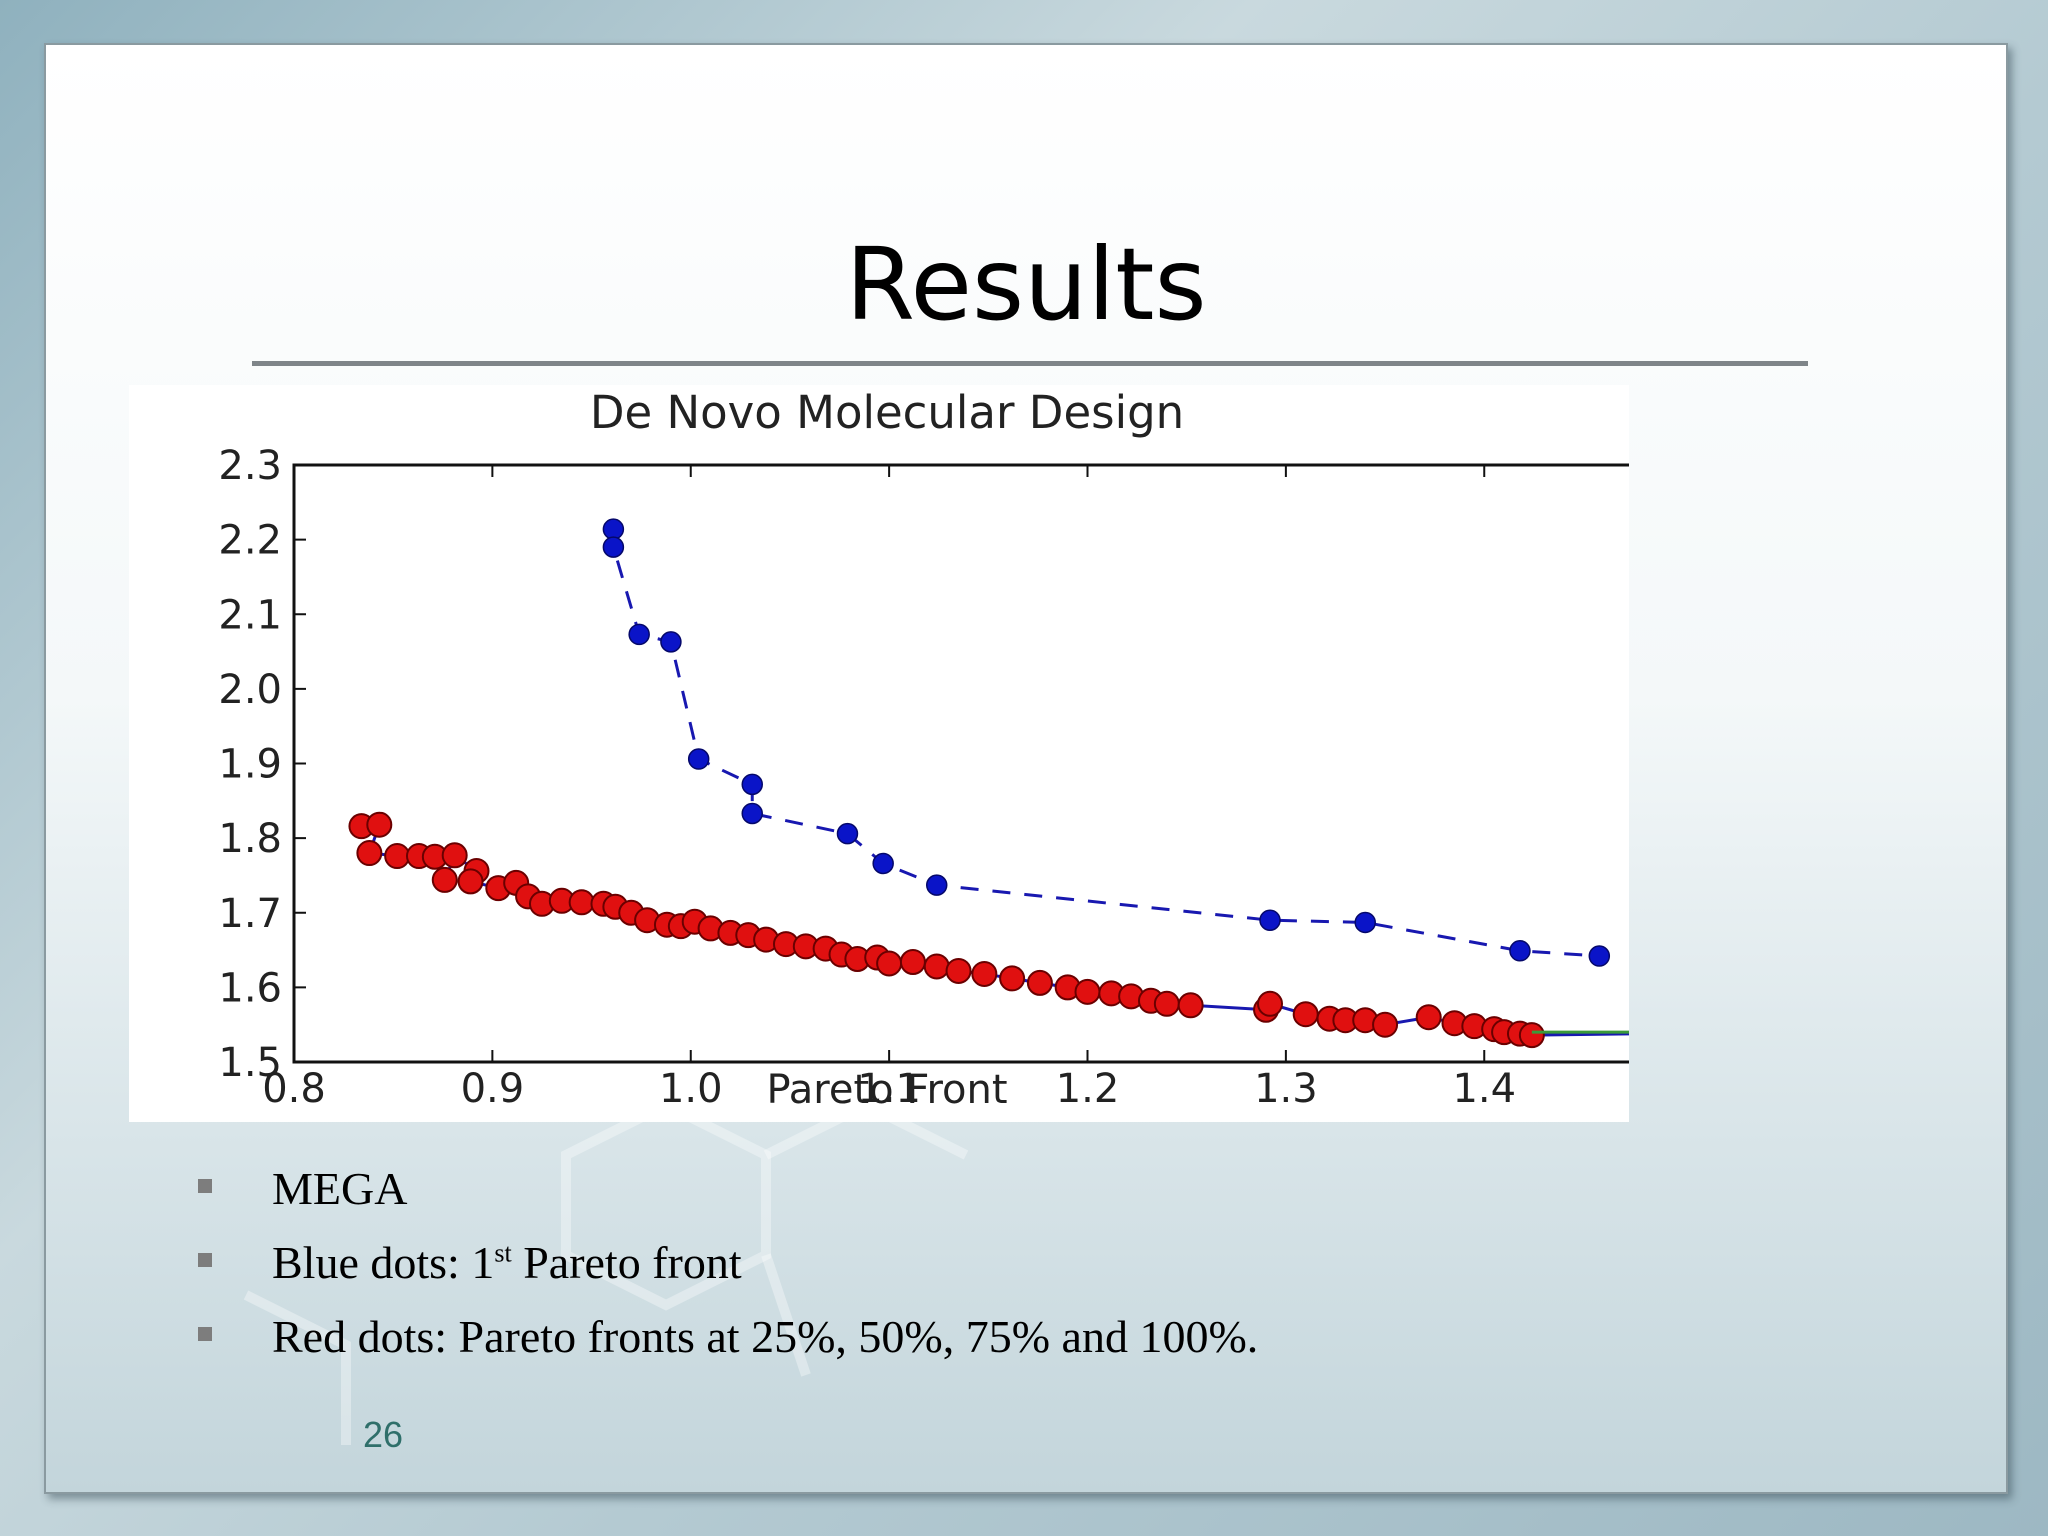 This screenshot has width=2048, height=1536. Describe the element at coordinates (383, 1434) in the screenshot. I see `page-number: 26` at that location.